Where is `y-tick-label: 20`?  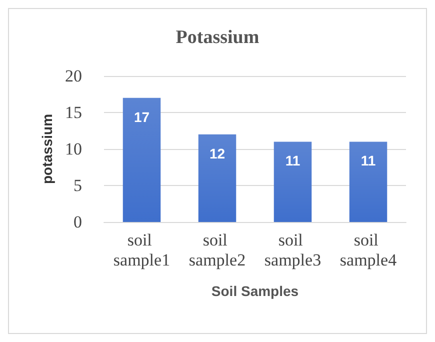
y-tick-label: 20 is located at coordinates (73, 76).